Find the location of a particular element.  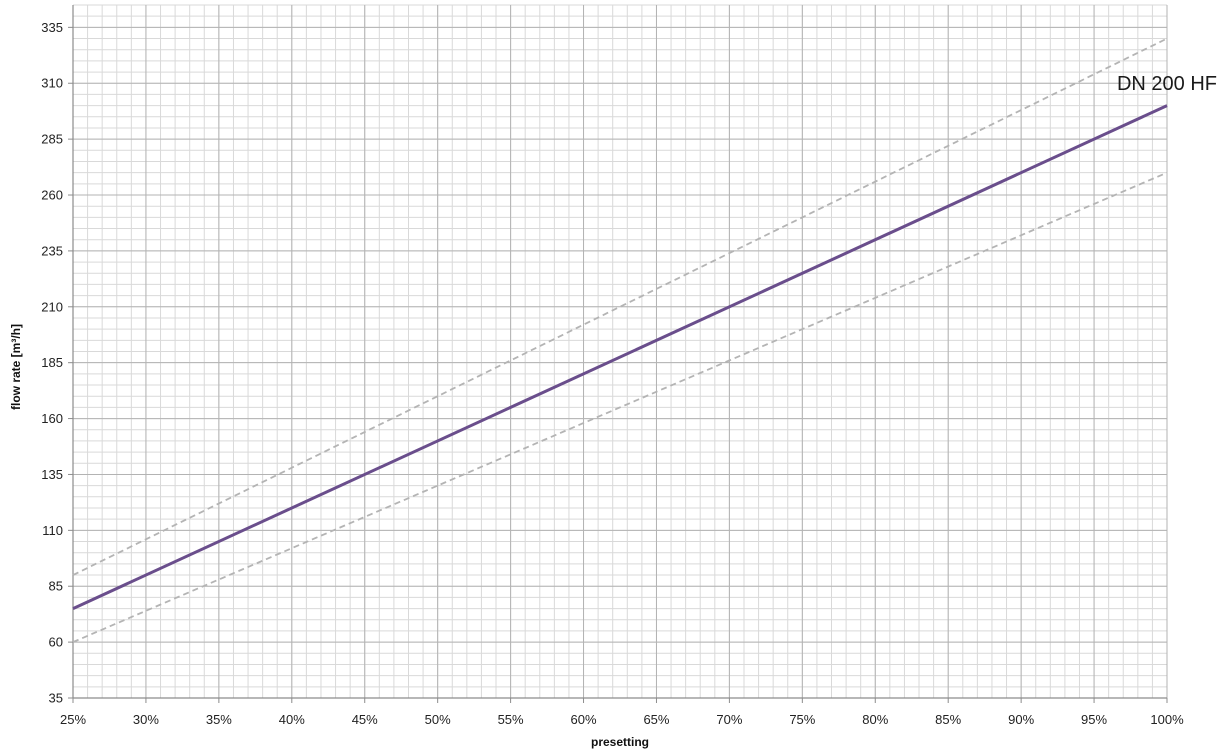

x-tick-label: 30% is located at coordinates (146, 719).